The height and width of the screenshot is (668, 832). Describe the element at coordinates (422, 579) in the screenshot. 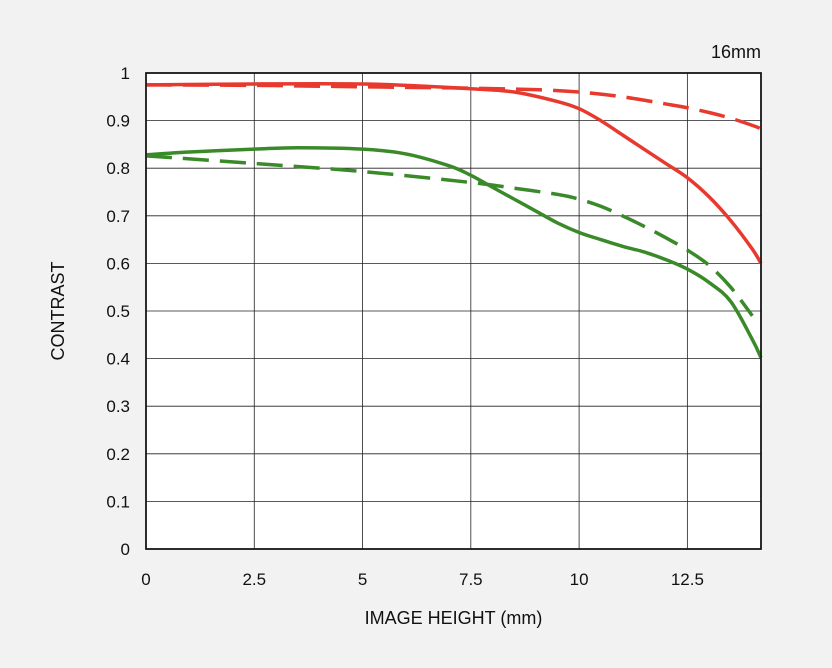

I see `x-tick-labels: 0 2.5 5 7.5 10 12.5` at that location.